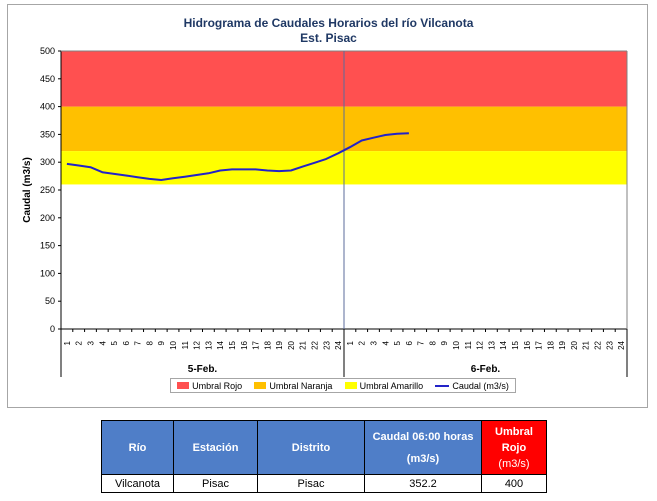 This screenshot has width=657, height=501. I want to click on legend-swatch-yellow, so click(350, 385).